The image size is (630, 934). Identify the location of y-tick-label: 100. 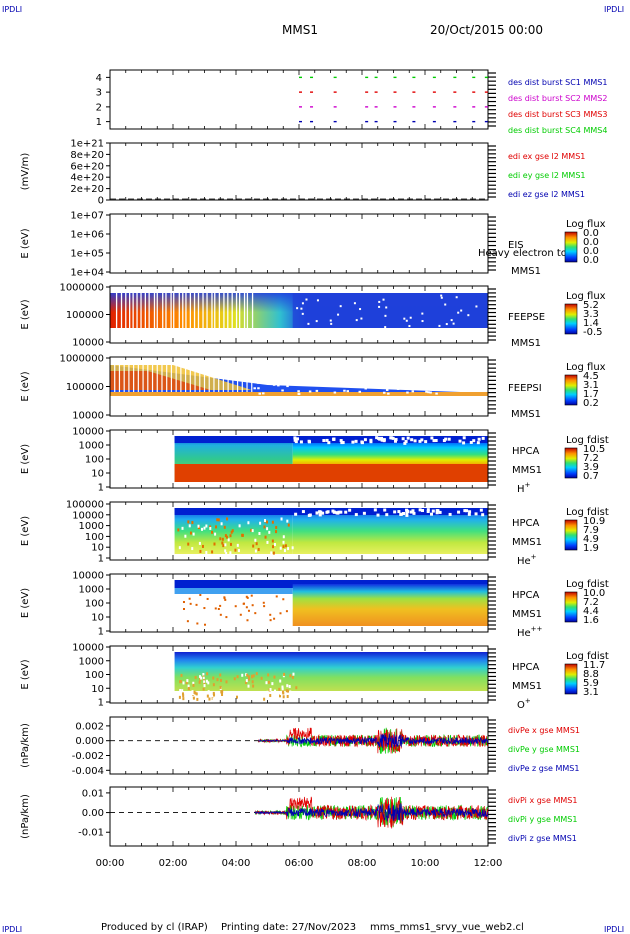
(94, 460).